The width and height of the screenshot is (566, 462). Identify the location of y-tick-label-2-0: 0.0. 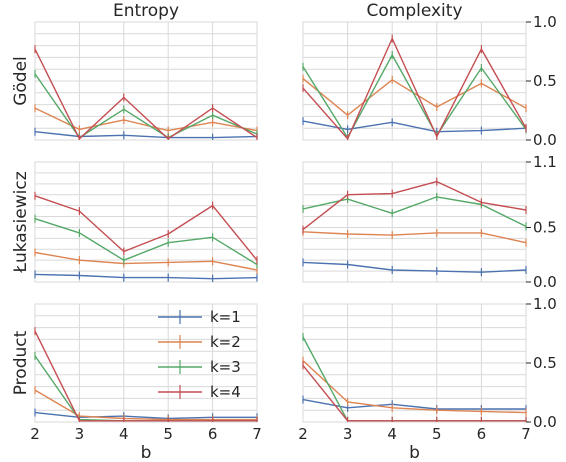
(545, 422).